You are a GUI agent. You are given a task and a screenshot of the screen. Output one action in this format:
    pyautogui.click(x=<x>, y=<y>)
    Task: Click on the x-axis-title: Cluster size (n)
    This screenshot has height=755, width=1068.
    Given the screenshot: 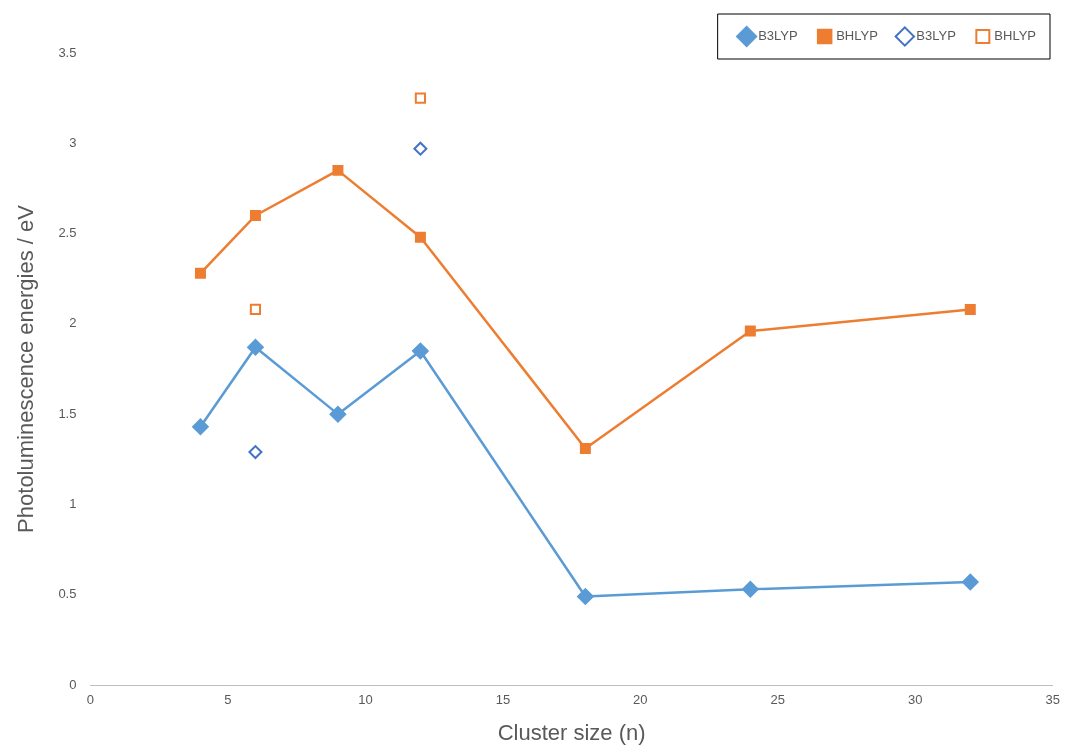 What is the action you would take?
    pyautogui.click(x=571, y=732)
    